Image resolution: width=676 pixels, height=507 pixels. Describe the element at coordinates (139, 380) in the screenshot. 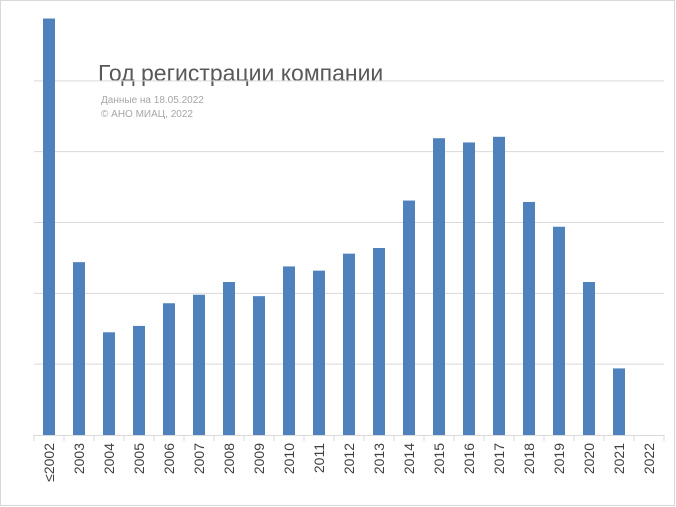

I see `bar-2005` at that location.